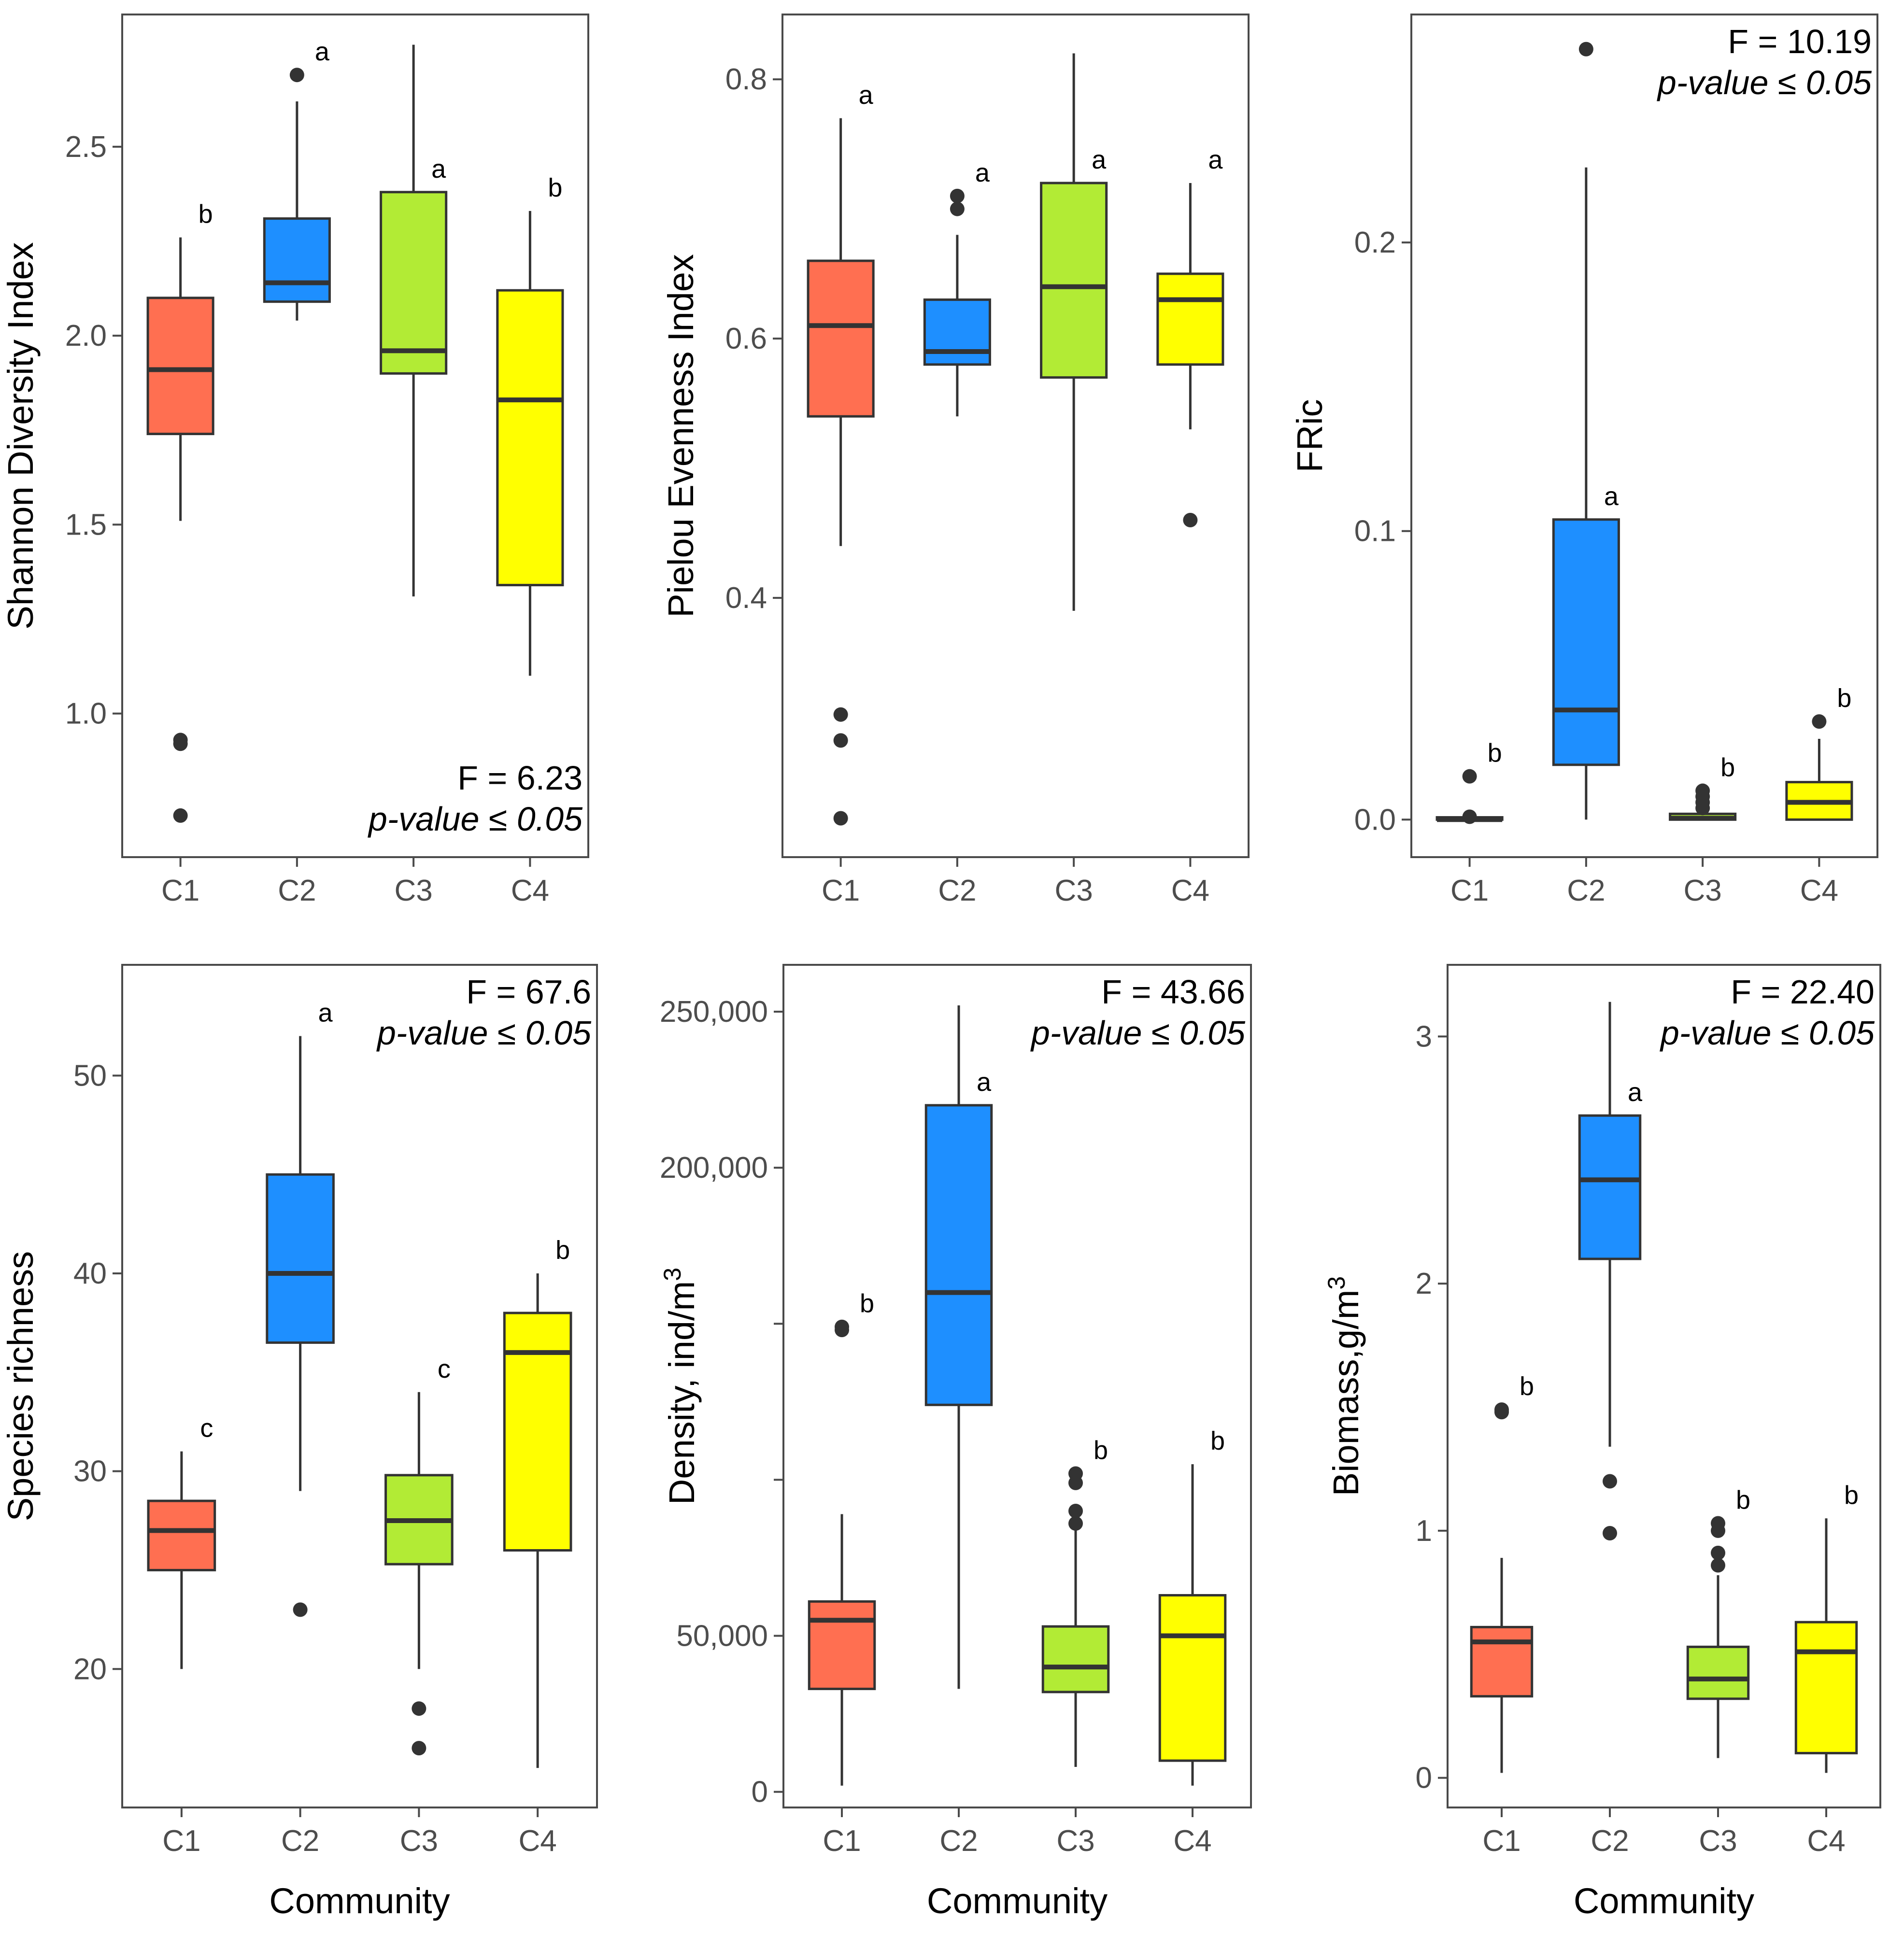 Image resolution: width=1904 pixels, height=1934 pixels. I want to click on panel-top-middle-box-c1, so click(841, 338).